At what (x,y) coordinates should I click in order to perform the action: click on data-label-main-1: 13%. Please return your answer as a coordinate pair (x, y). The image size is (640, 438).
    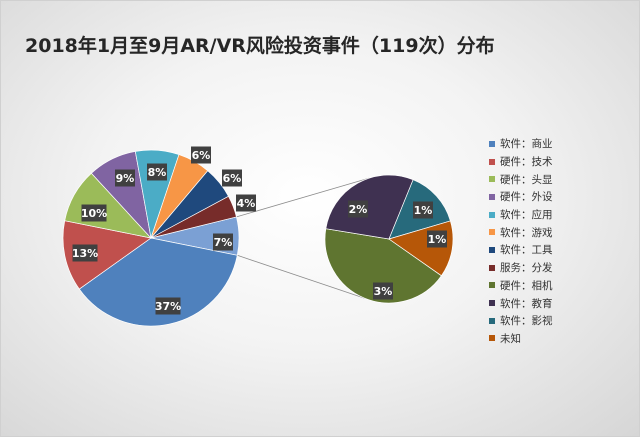
    Looking at the image, I should click on (85, 253).